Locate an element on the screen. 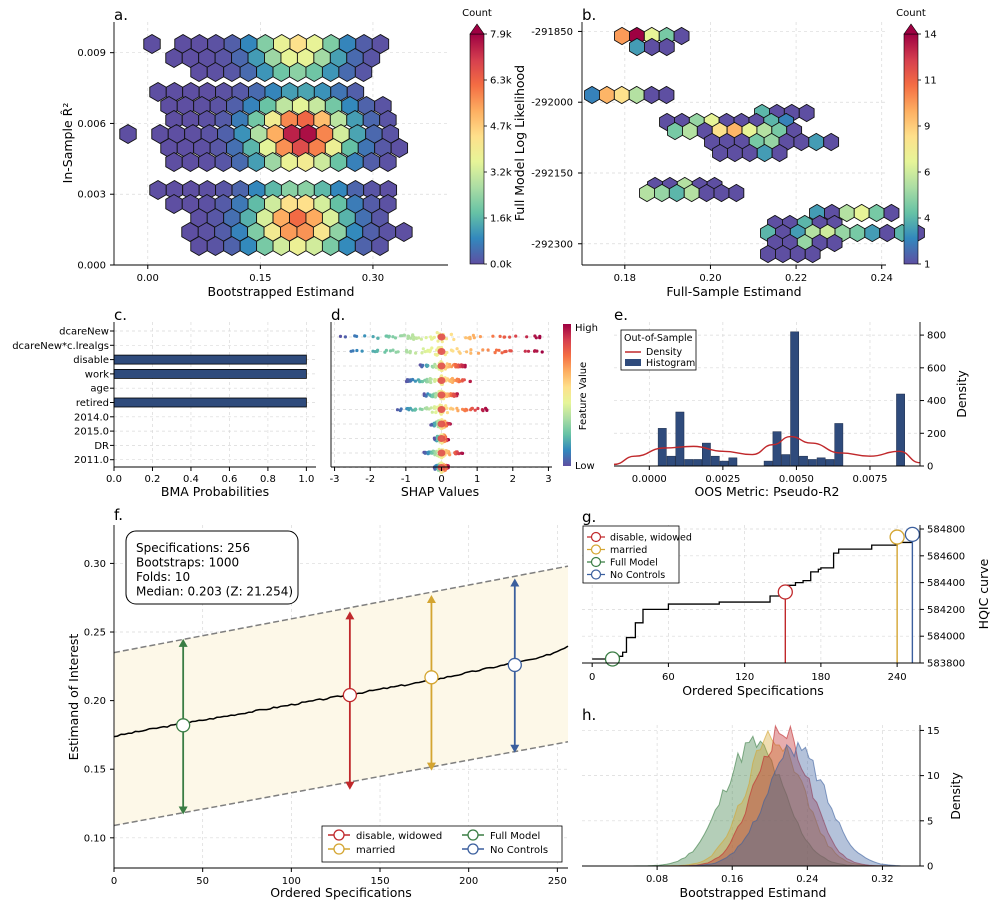  tick-label: 584800 is located at coordinates (946, 530).